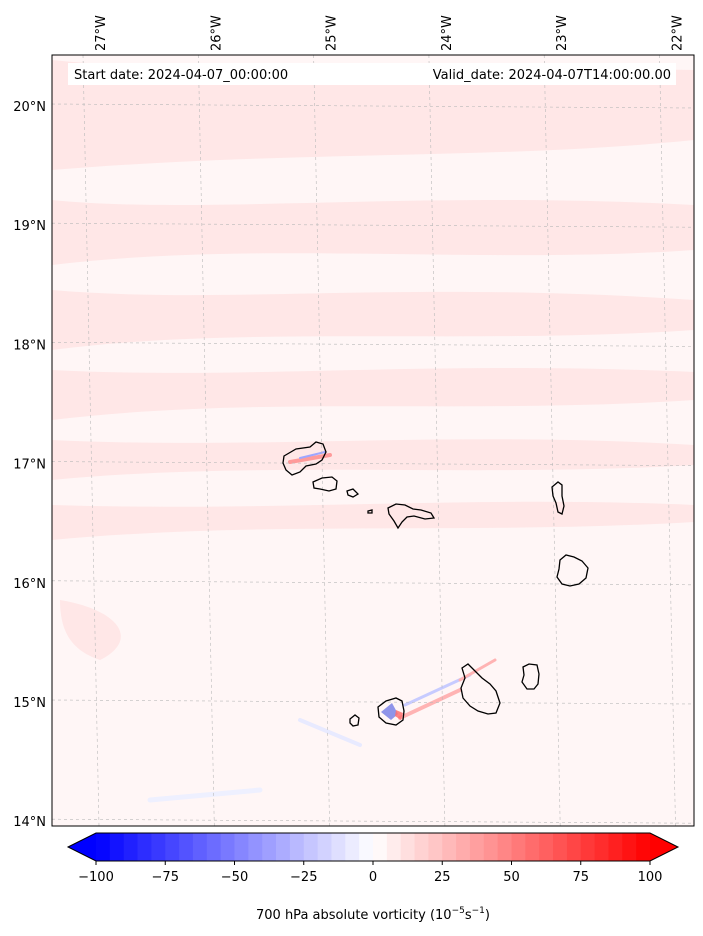 The width and height of the screenshot is (703, 936). Describe the element at coordinates (442, 877) in the screenshot. I see `colorbar-tick-label: 25` at that location.